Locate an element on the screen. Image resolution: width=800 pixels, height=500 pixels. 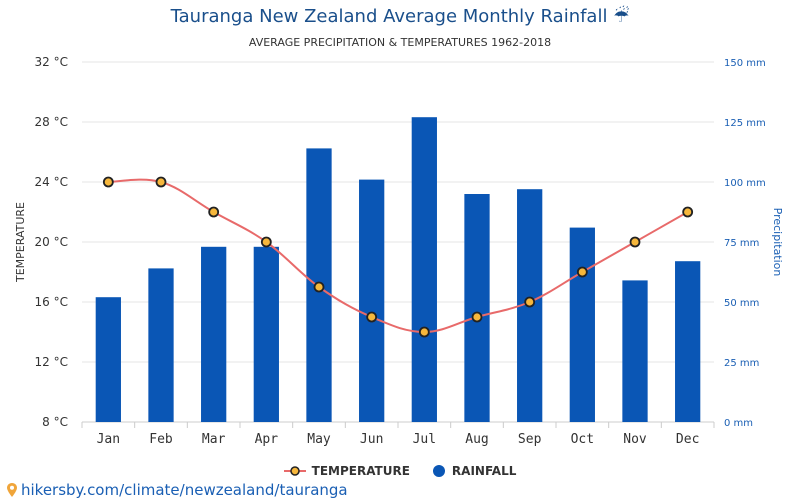
x-tick-label: Nov is located at coordinates (635, 439).